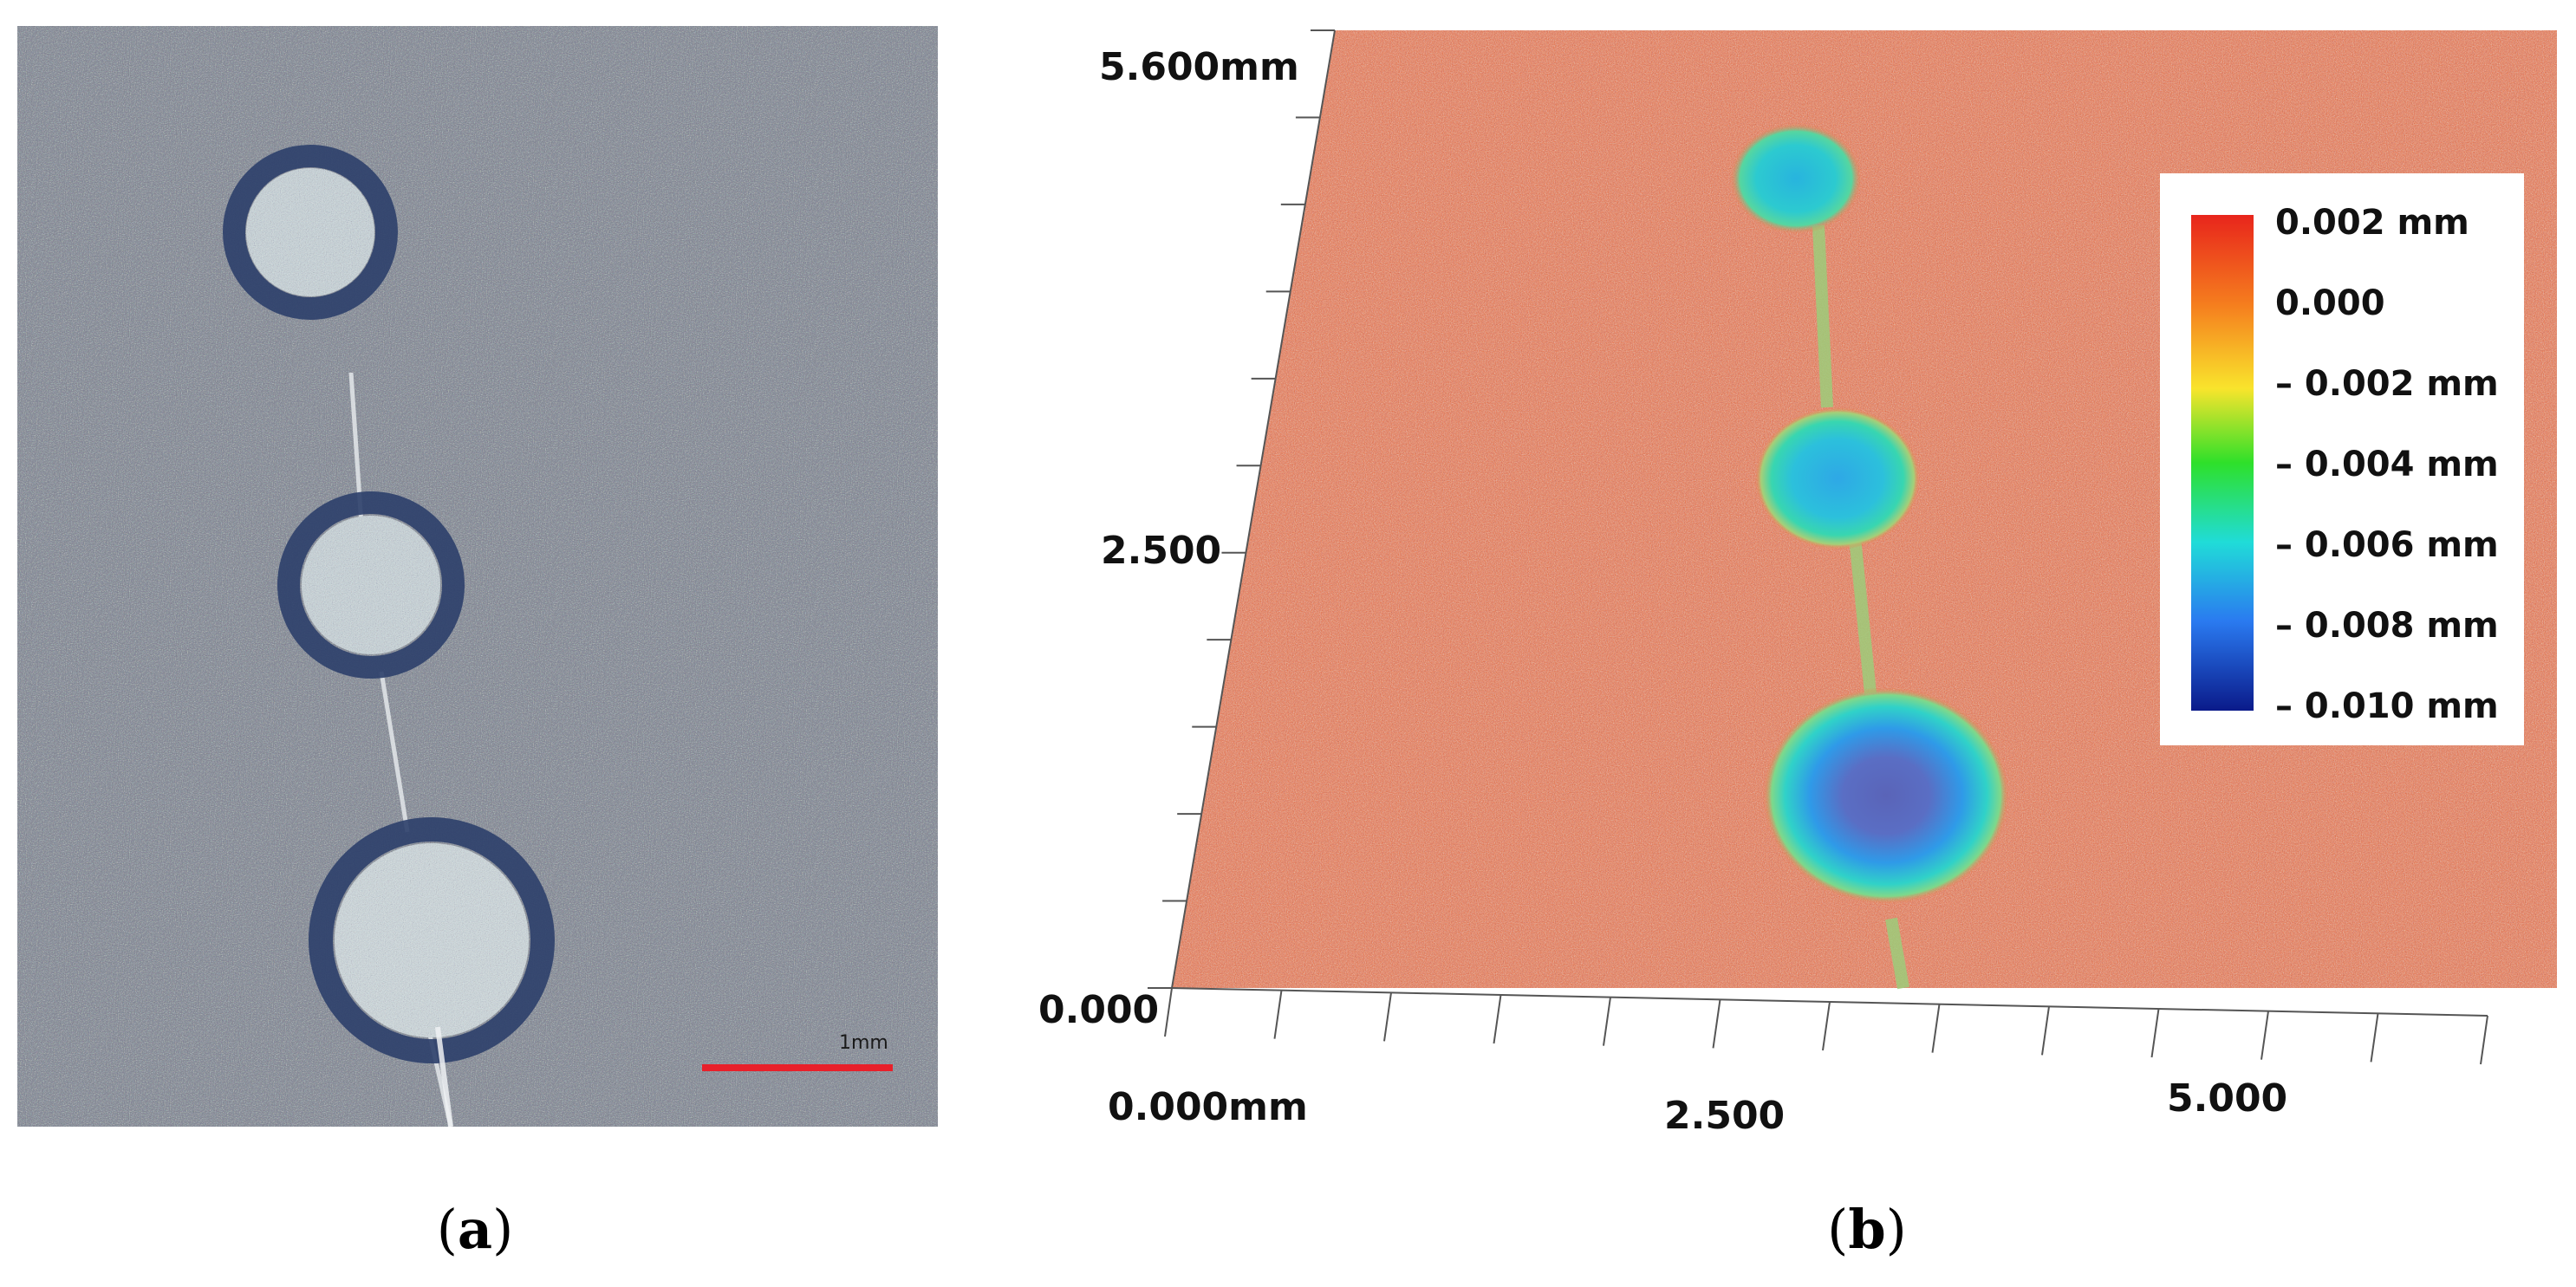  I want to click on crater-medium, so click(1837, 478).